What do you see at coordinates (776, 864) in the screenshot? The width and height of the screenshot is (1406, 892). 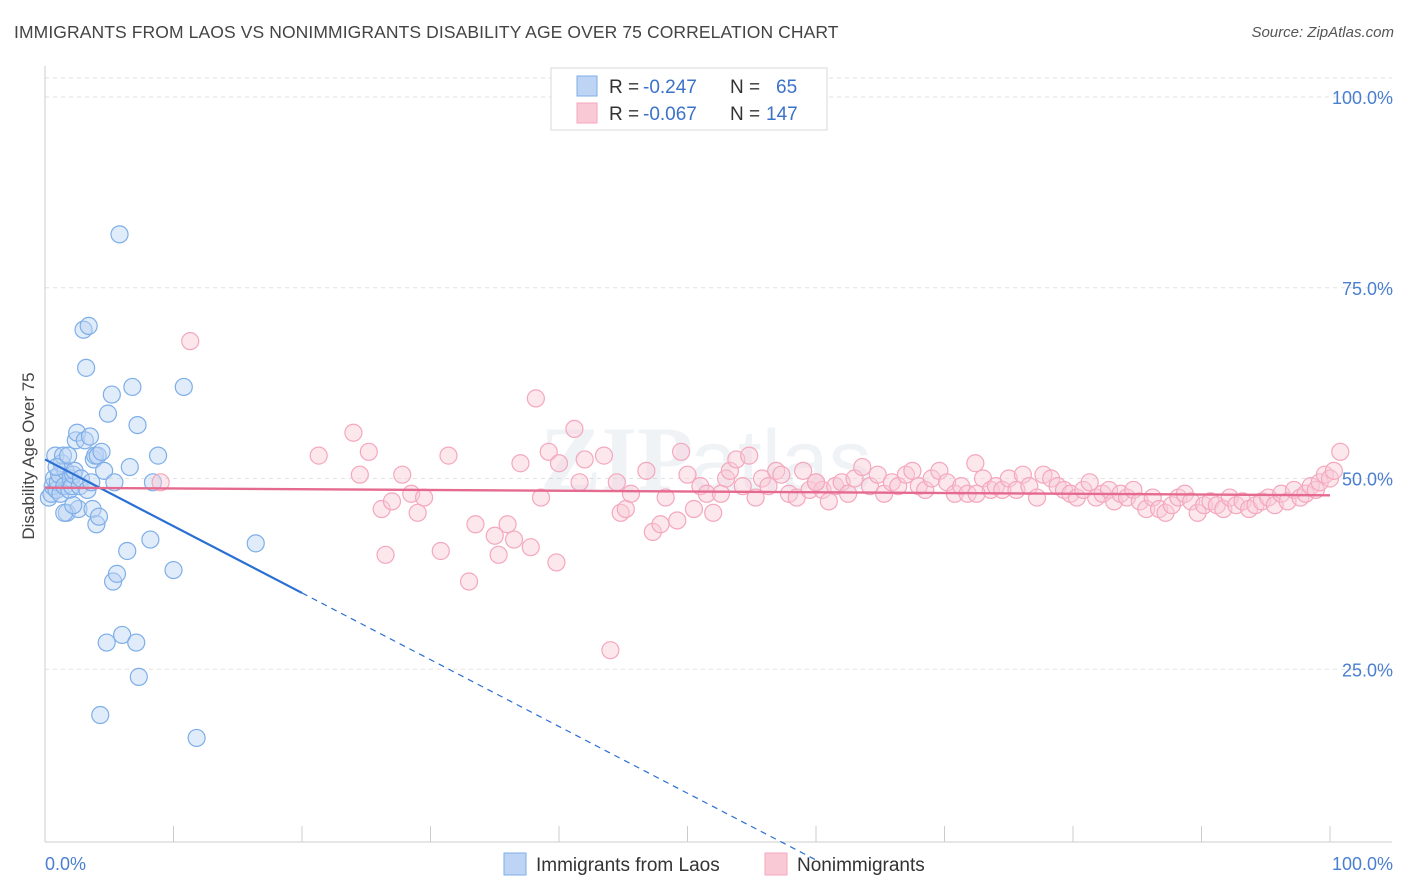 I see `bottom-legend-swatch-nonimmigrants` at bounding box center [776, 864].